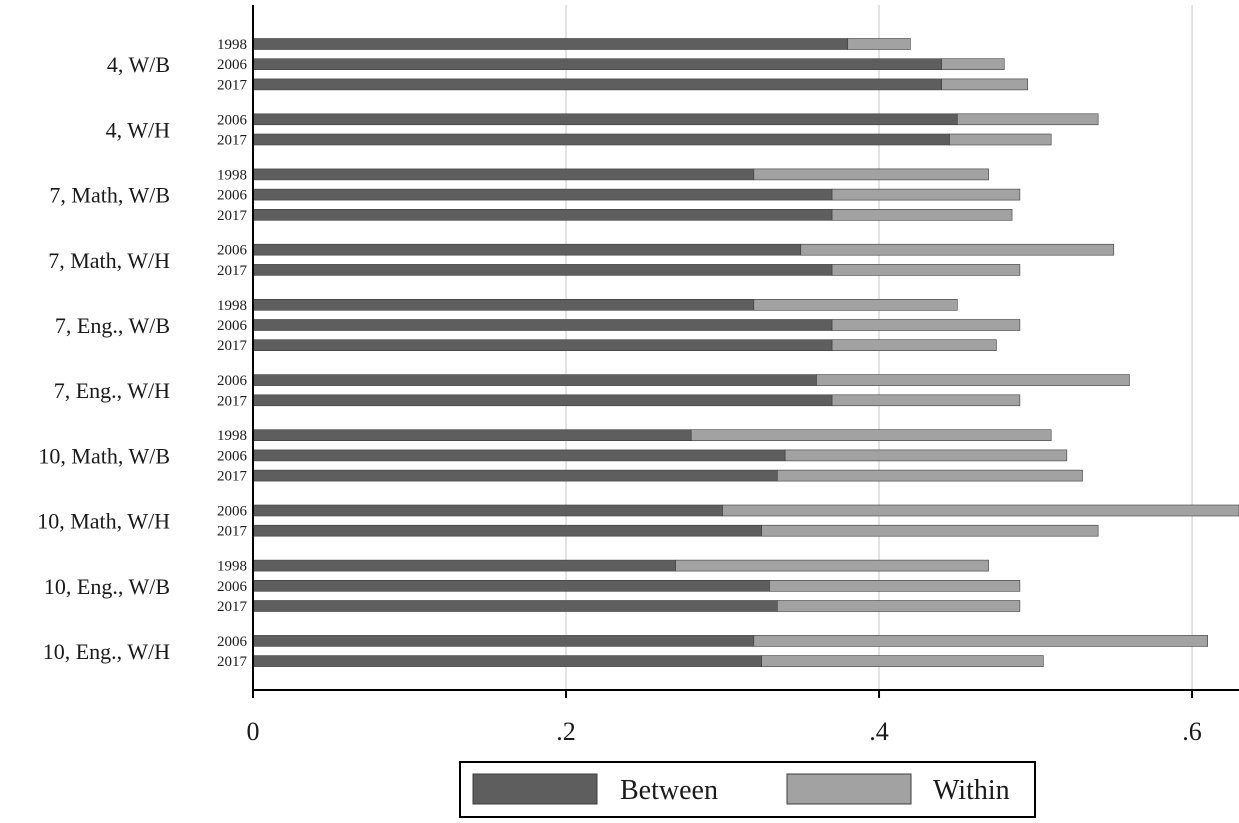 The height and width of the screenshot is (823, 1239). What do you see at coordinates (534, 380) in the screenshot?
I see `bar-between-g5-2006` at bounding box center [534, 380].